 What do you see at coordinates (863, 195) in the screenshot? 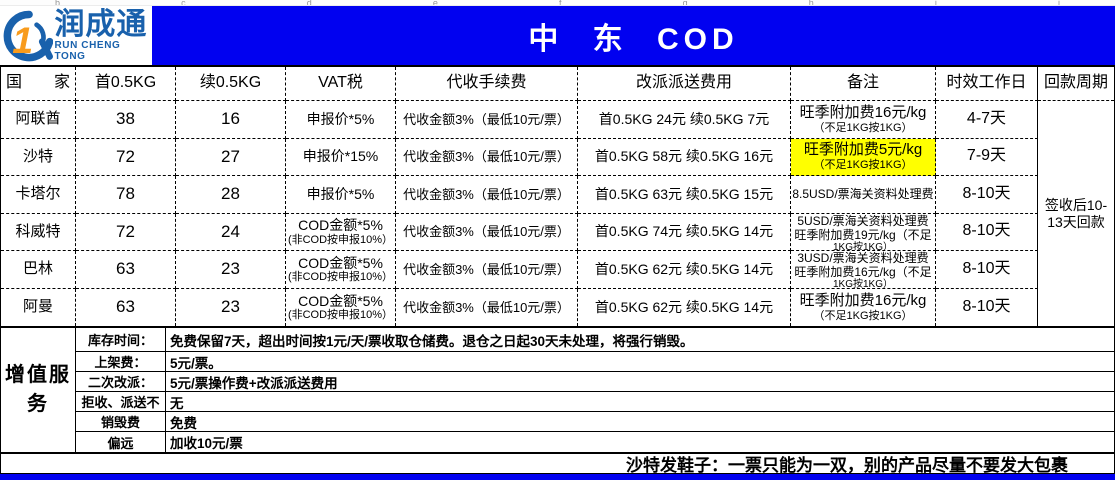
I see `cell-remark: 8.5USD/票海关资料处理费` at bounding box center [863, 195].